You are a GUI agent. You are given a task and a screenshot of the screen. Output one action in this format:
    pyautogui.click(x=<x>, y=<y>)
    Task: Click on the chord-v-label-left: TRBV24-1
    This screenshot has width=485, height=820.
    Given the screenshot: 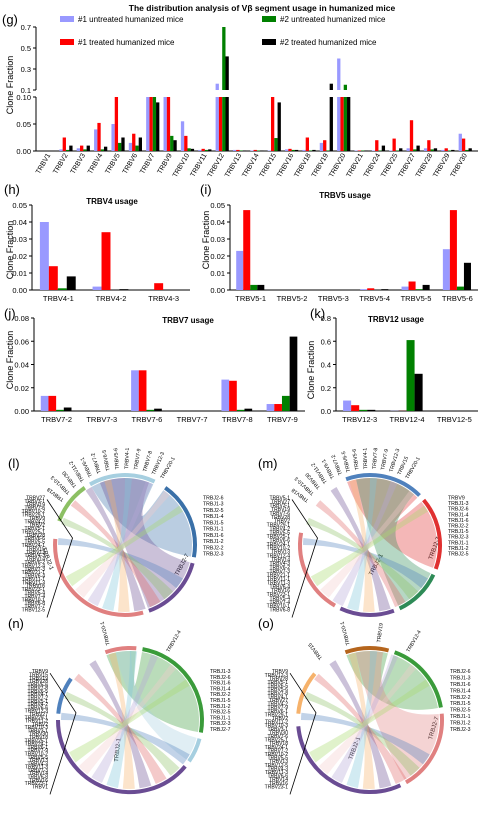 What is the action you would take?
    pyautogui.click(x=277, y=748)
    